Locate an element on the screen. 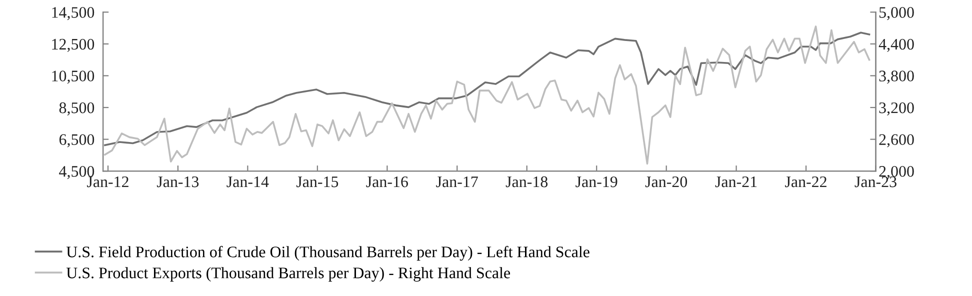 The width and height of the screenshot is (972, 296). x-tick-label: Jan-13 is located at coordinates (177, 182).